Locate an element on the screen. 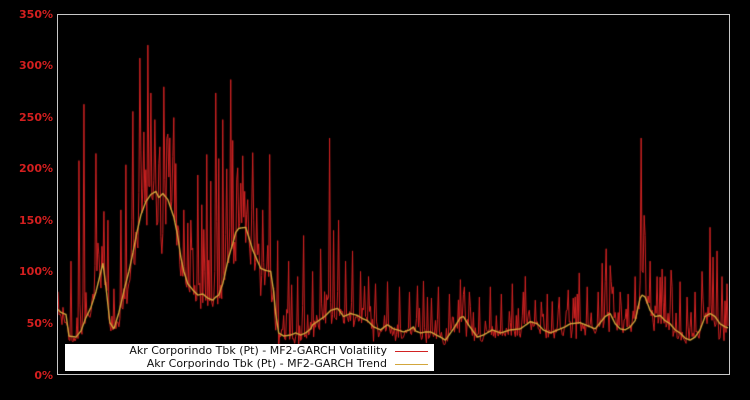 The image size is (750, 400). y-tick-label-0: 0% is located at coordinates (43, 375).